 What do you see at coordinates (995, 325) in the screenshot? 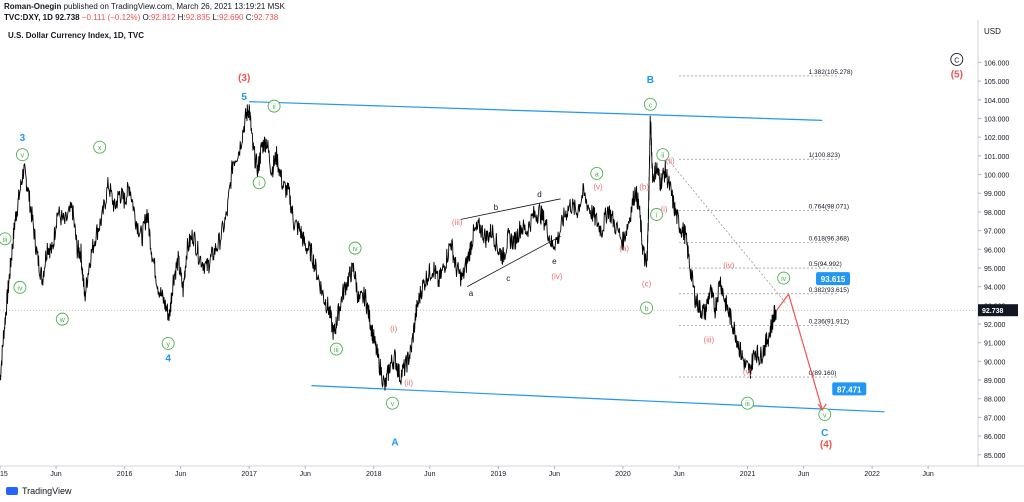
I see `price-tick-label: 92.000` at bounding box center [995, 325].